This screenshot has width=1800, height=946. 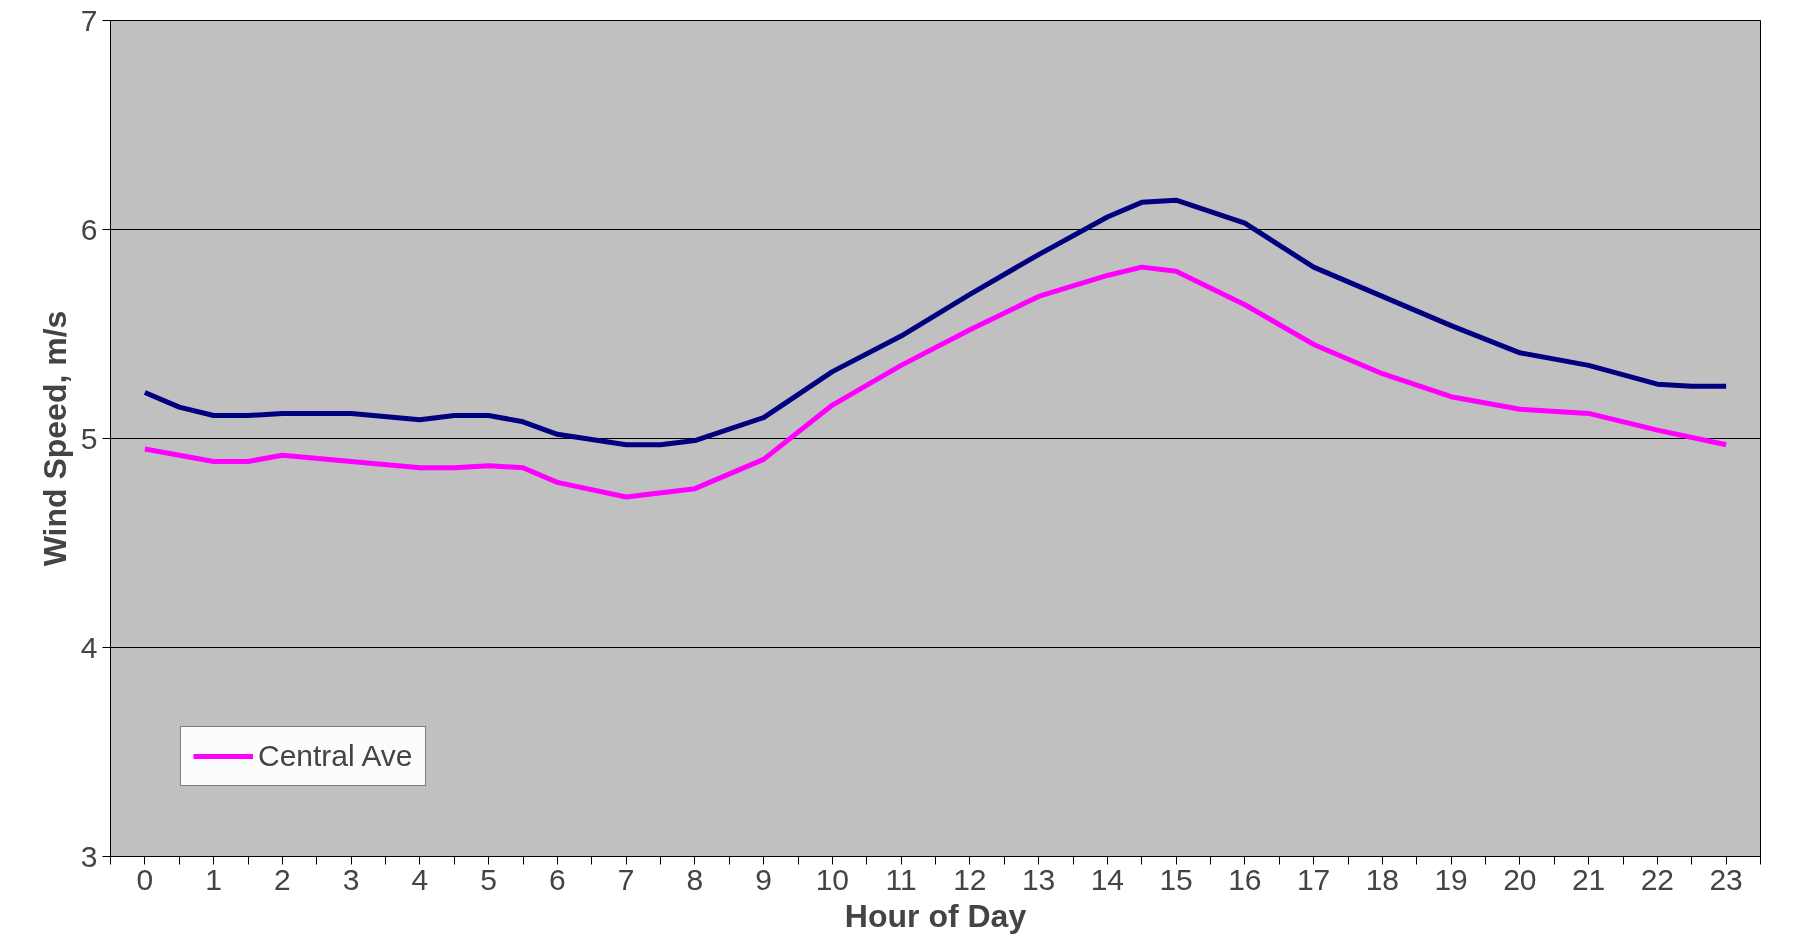 I want to click on y-axis-title: Wind Speed, m/s, so click(x=54, y=438).